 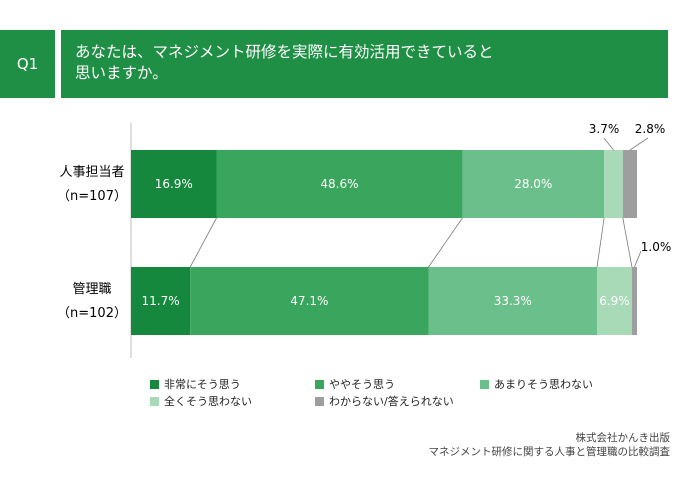 I want to click on source-company: 株式会社かんき出版, so click(x=623, y=438).